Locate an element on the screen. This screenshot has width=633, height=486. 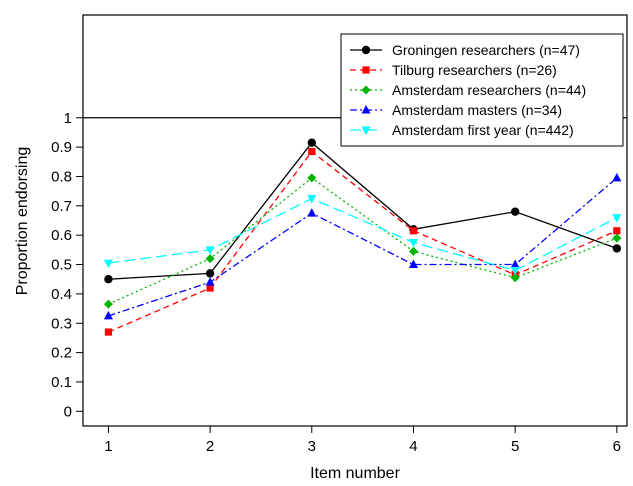
y-axis-title: Proportion endorsing is located at coordinates (22, 221).